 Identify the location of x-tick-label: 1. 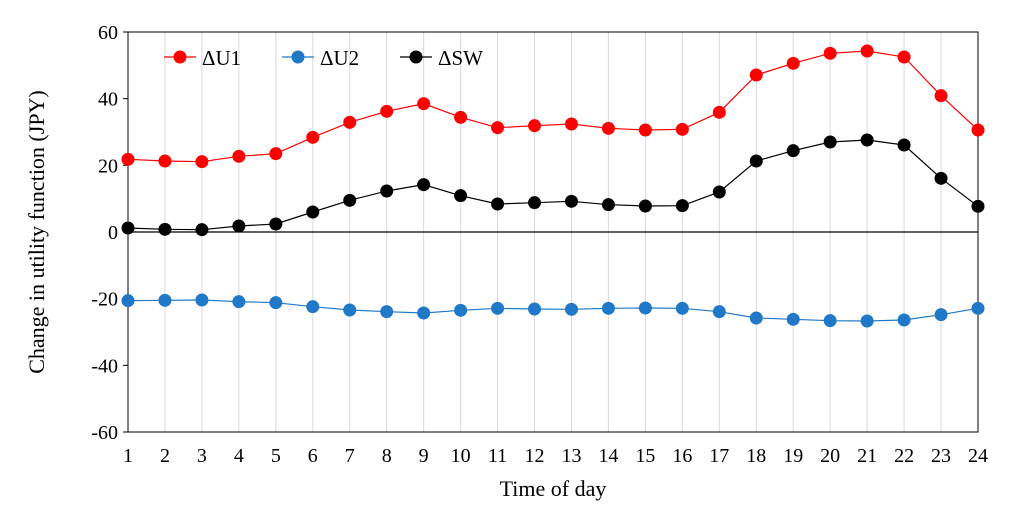
(128, 456).